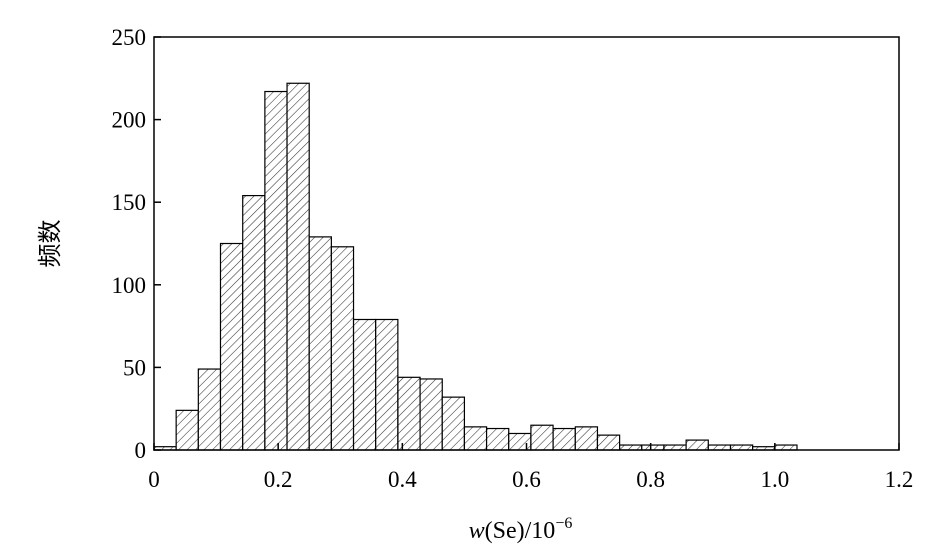  I want to click on x-tick-label: 1.0, so click(774, 479).